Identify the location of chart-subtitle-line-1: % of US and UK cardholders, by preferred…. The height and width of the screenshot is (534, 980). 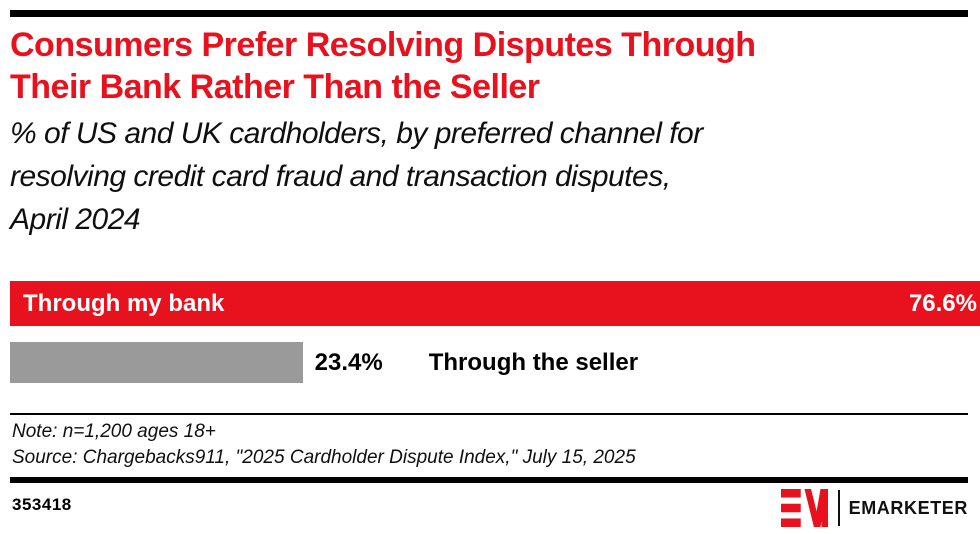
(356, 133).